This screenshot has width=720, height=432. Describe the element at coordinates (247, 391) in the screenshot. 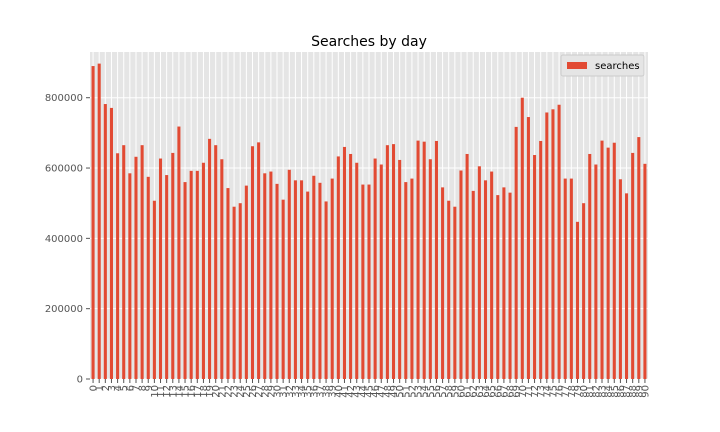

I see `x-tick-label: 25` at that location.